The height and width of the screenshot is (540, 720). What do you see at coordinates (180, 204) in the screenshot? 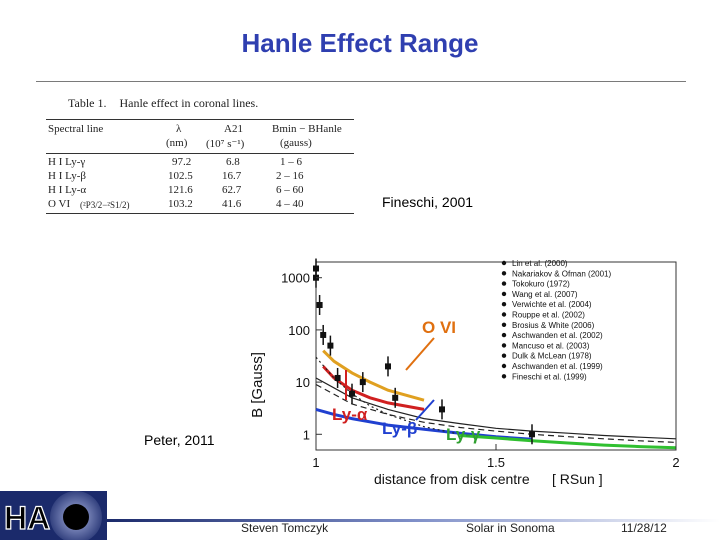
I see `row4-lambda: 103.2` at bounding box center [180, 204].